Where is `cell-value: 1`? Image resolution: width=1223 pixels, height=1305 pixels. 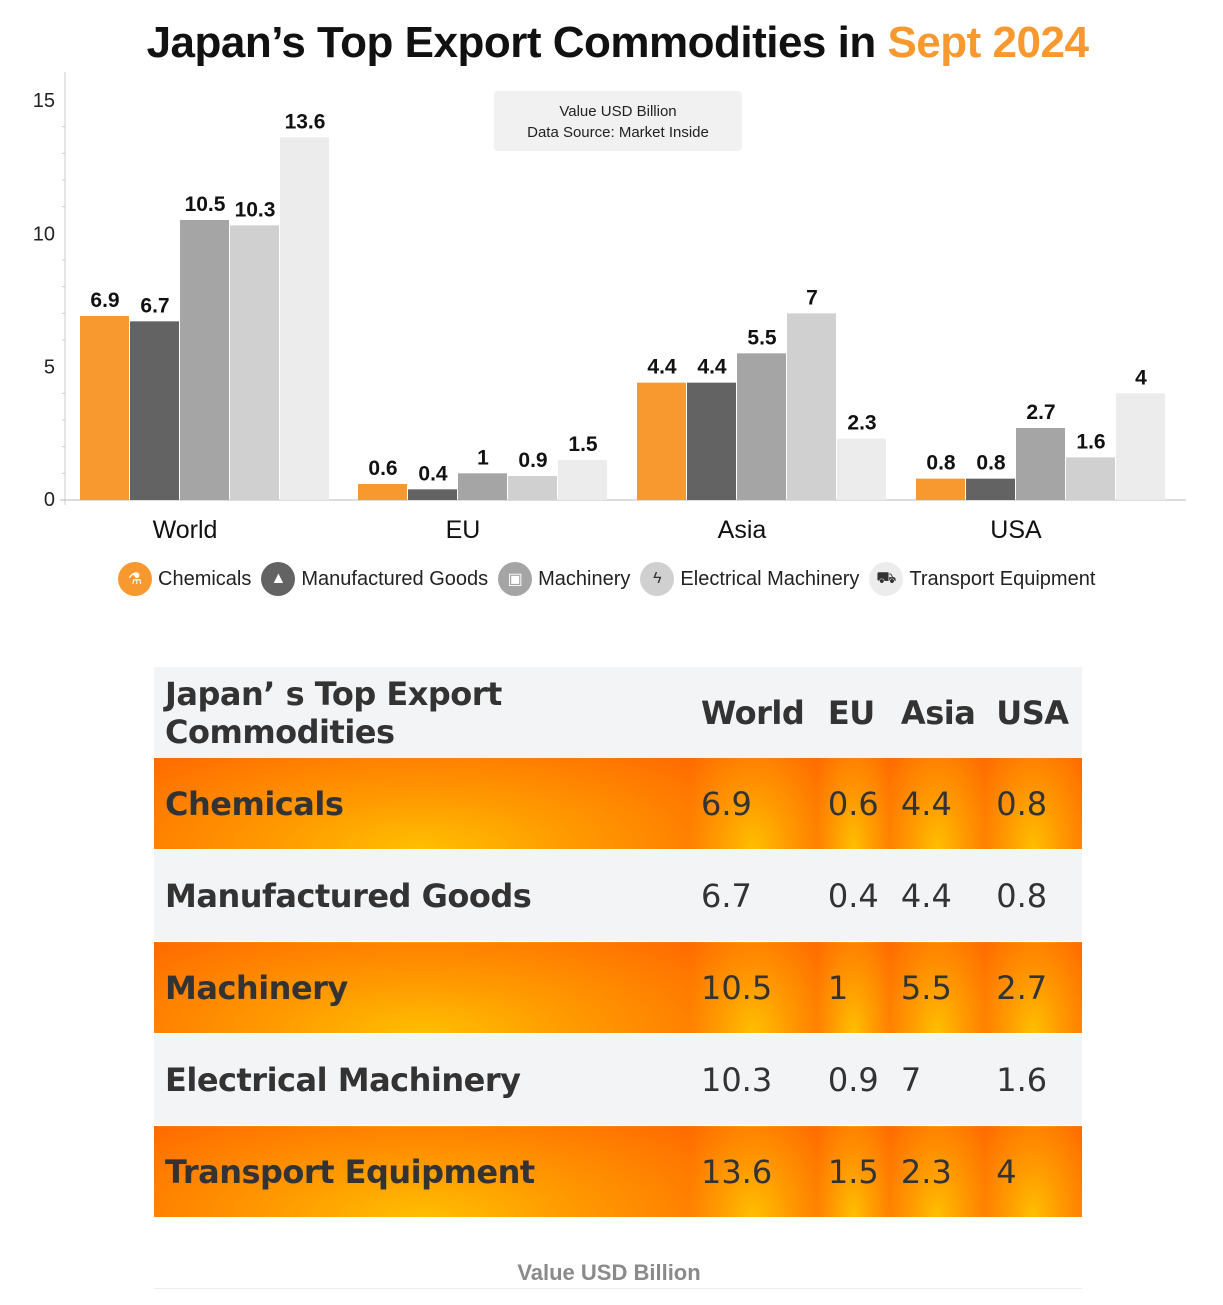
cell-value: 1 is located at coordinates (853, 987).